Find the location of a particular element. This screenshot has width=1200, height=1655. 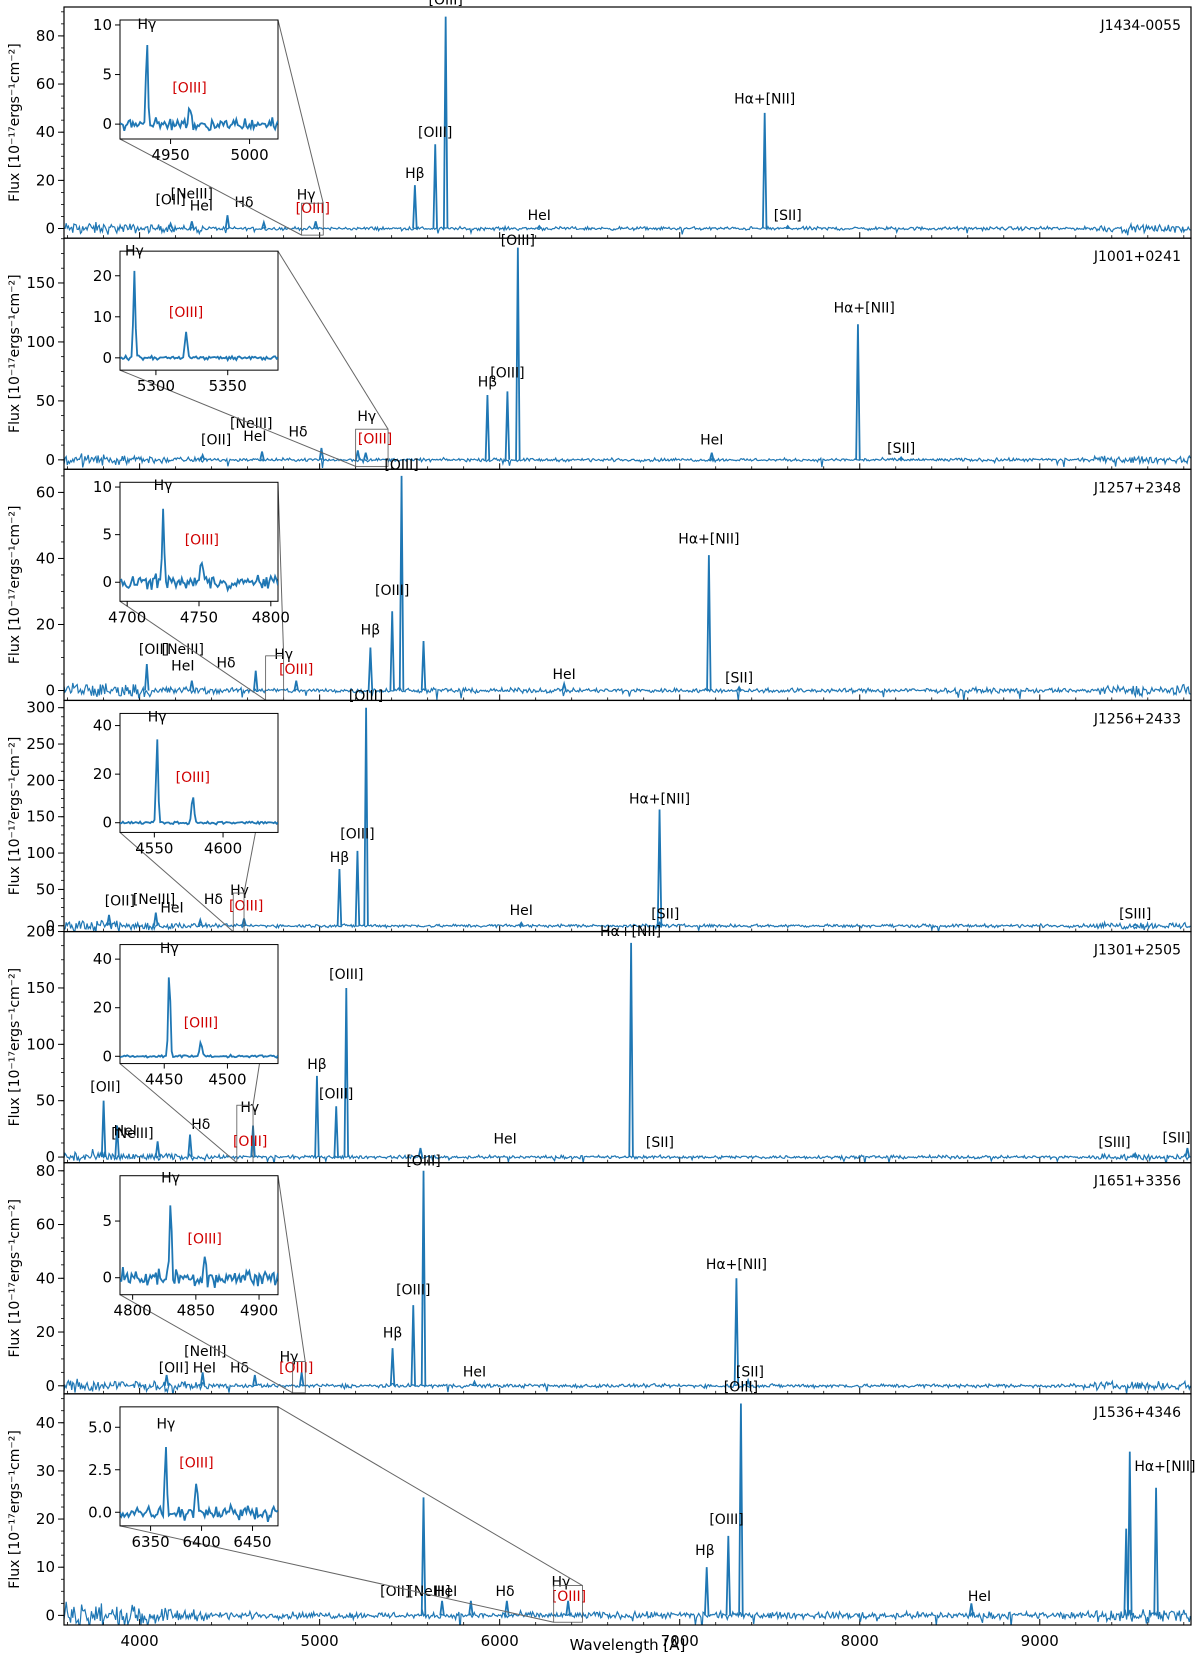

y-tick-label: 60 is located at coordinates (45, 492).